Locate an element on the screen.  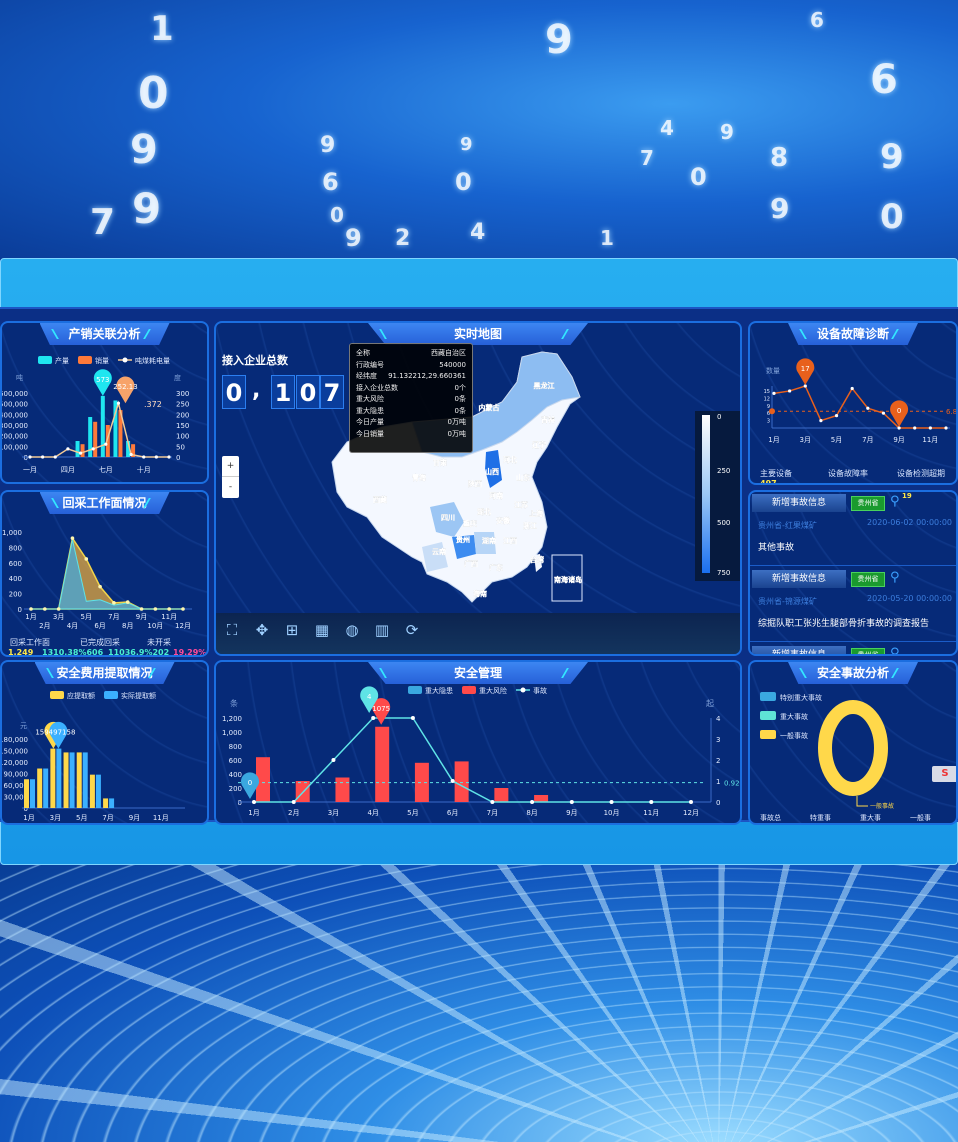
tooltip-row: 经纬度 91.132212,29.660361 is located at coordinates (411, 377).